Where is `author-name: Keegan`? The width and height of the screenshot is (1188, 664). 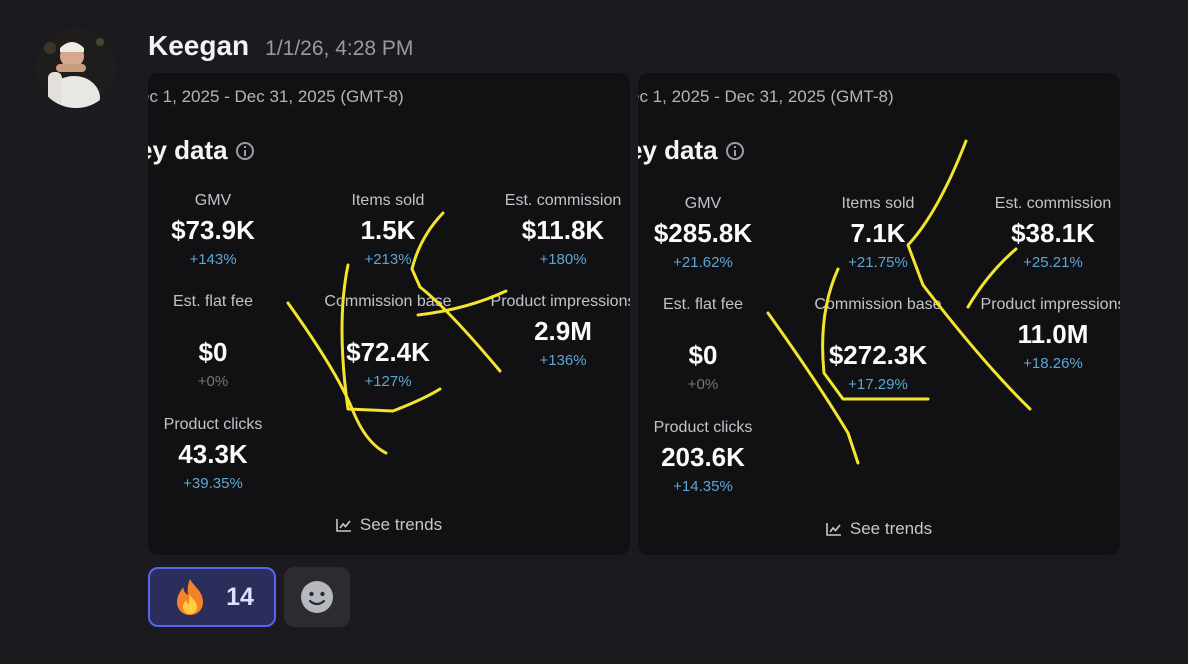 author-name: Keegan is located at coordinates (199, 45).